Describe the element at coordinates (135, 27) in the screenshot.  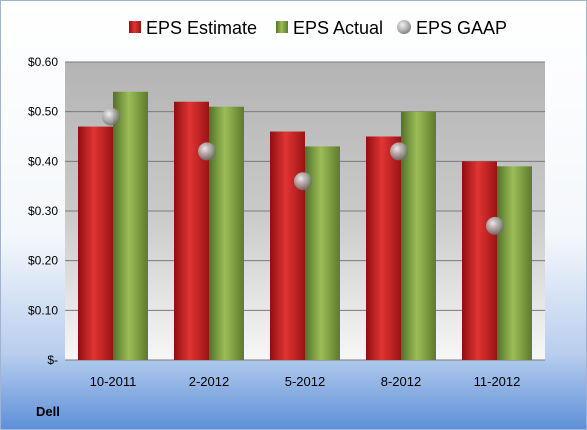
I see `legend-swatch-estimate` at that location.